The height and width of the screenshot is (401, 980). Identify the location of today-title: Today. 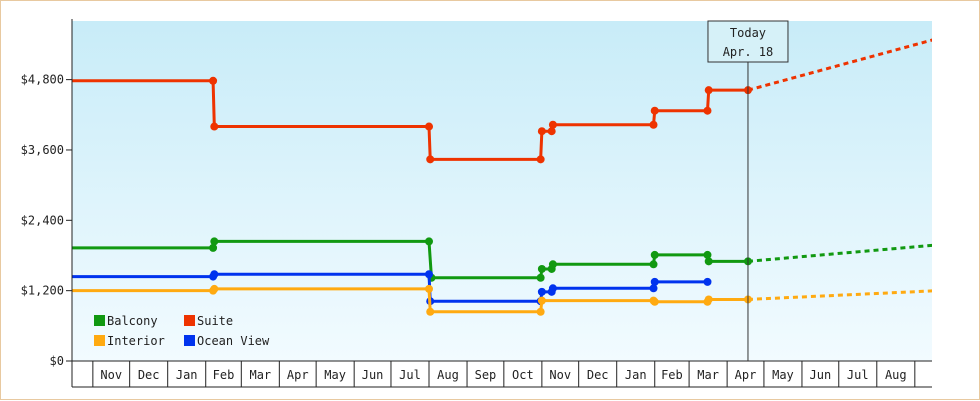
(748, 33).